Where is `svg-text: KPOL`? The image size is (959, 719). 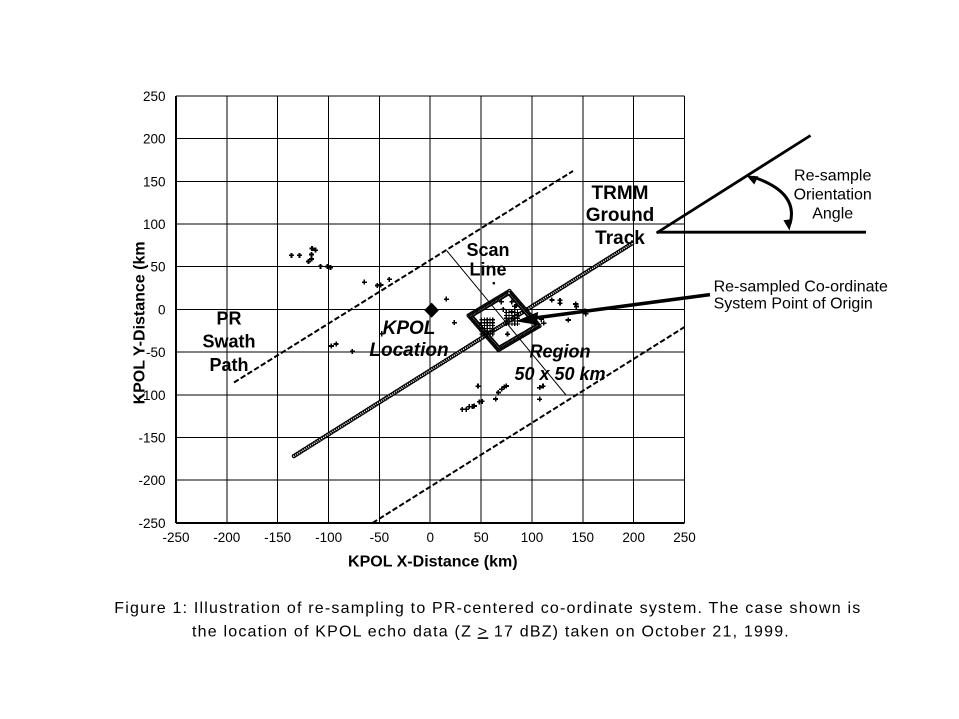
svg-text: KPOL is located at coordinates (409, 328).